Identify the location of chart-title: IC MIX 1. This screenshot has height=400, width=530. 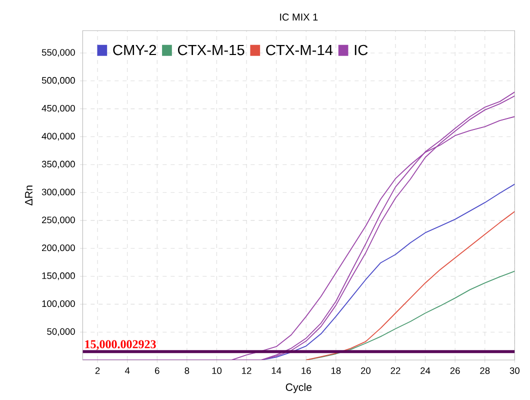
(299, 17).